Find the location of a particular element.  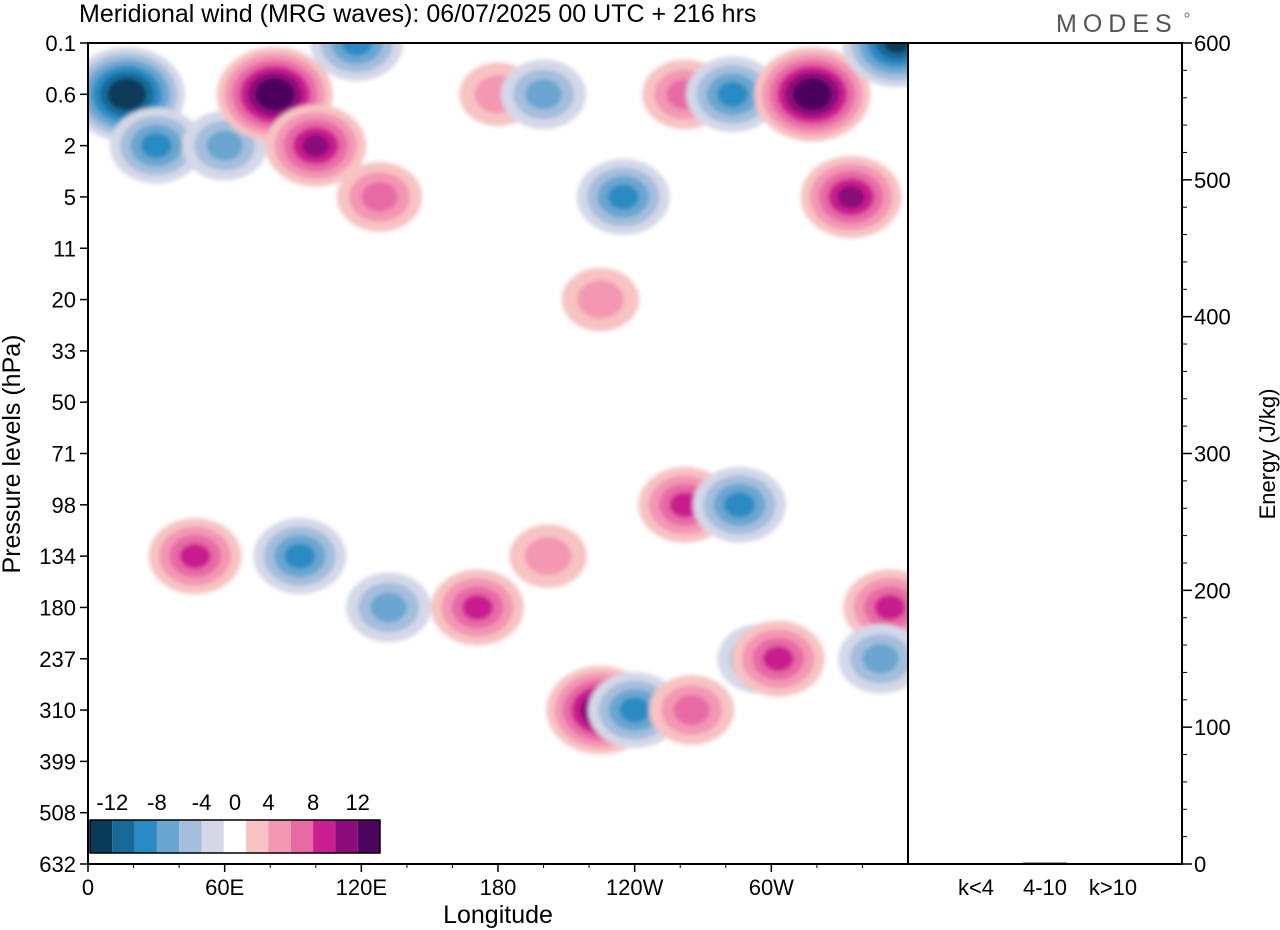

x-tick-label: 60W is located at coordinates (771, 887).